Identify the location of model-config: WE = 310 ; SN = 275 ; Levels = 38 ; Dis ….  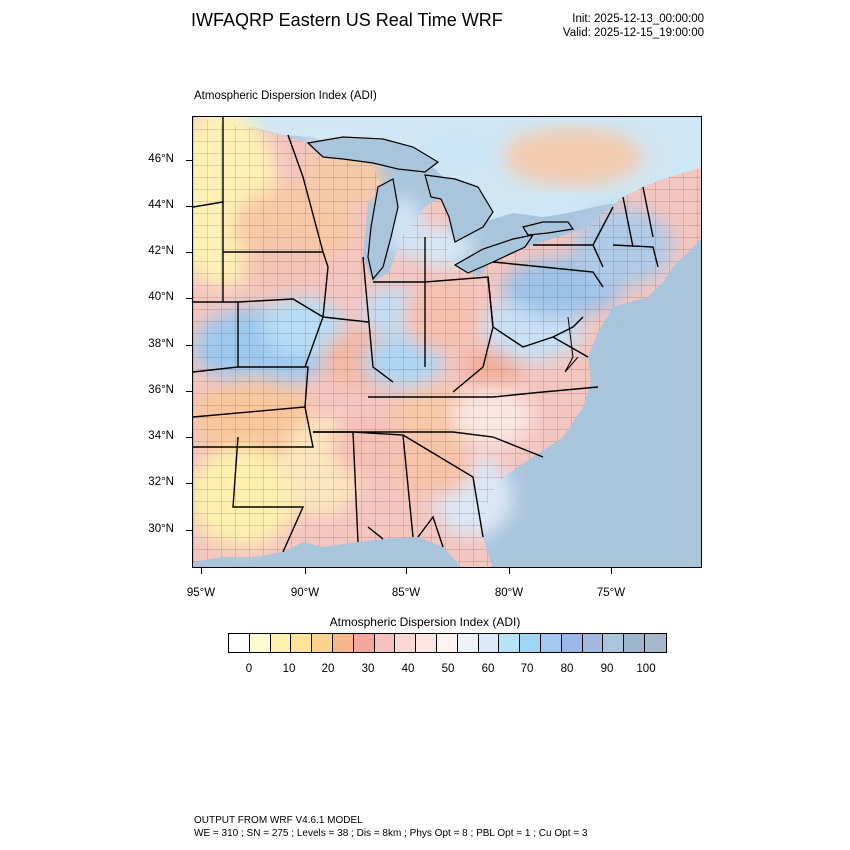
(391, 833).